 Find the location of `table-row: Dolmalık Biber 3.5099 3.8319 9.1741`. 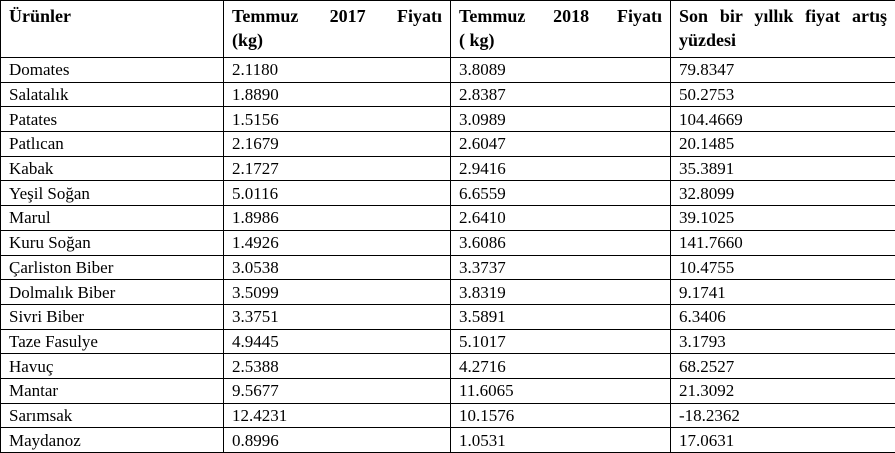

table-row: Dolmalık Biber 3.5099 3.8319 9.1741 is located at coordinates (447, 292).